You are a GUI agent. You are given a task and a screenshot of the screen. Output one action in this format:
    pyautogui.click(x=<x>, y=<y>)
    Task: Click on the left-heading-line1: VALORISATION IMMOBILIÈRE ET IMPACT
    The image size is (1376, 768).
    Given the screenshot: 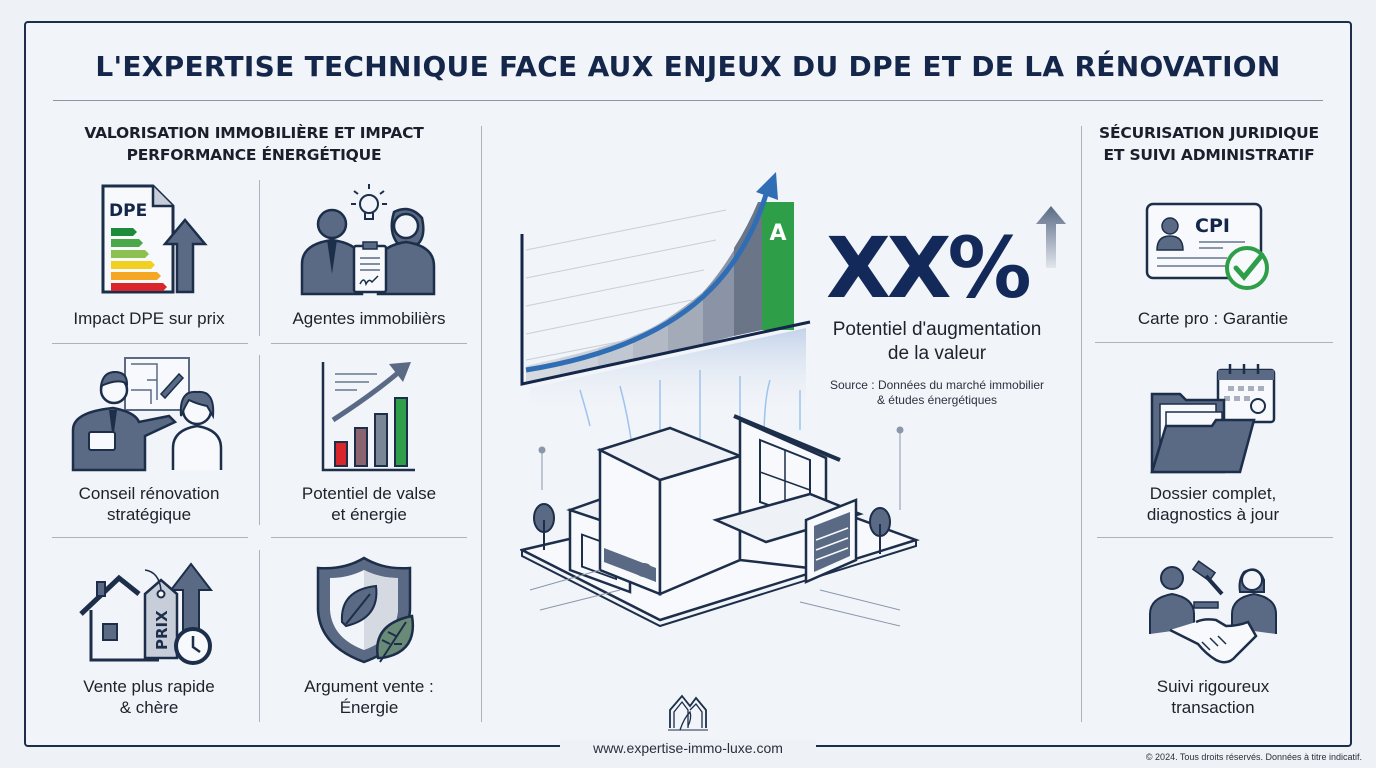 What is the action you would take?
    pyautogui.click(x=254, y=133)
    